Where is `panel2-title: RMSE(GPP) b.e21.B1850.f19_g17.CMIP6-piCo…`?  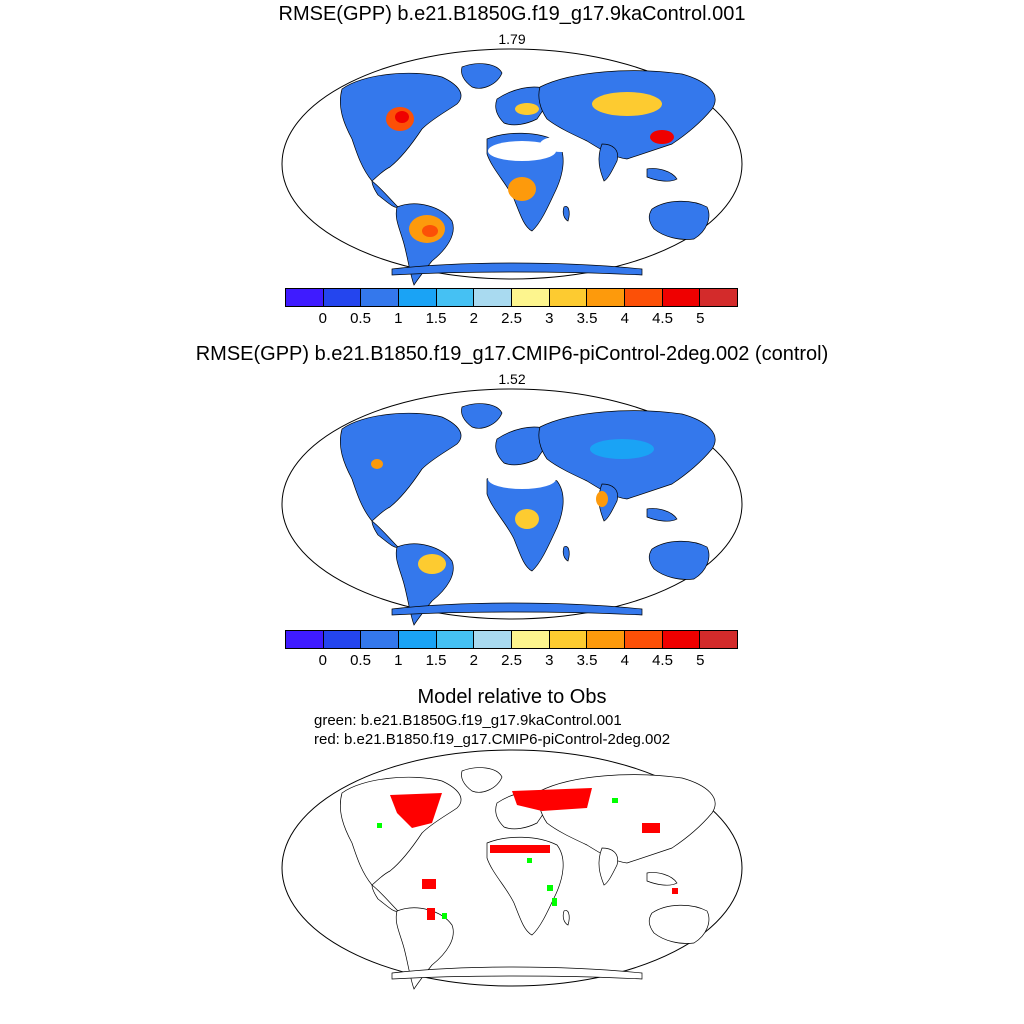
panel2-title: RMSE(GPP) b.e21.B1850.f19_g17.CMIP6-piCo… is located at coordinates (512, 354).